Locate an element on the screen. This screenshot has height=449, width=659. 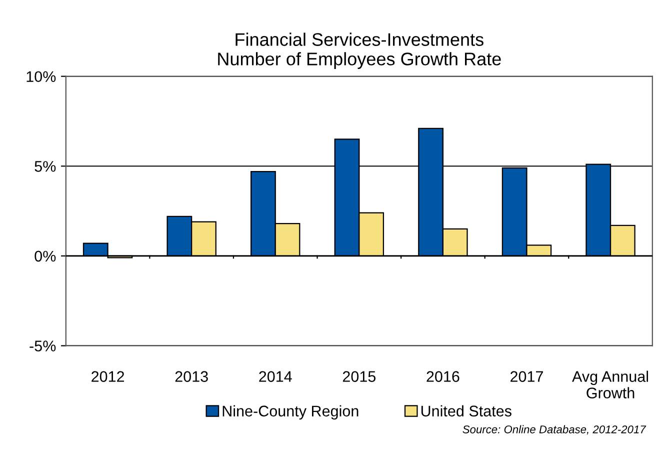
x-tick-label: Avg Annual Growth is located at coordinates (610, 384).